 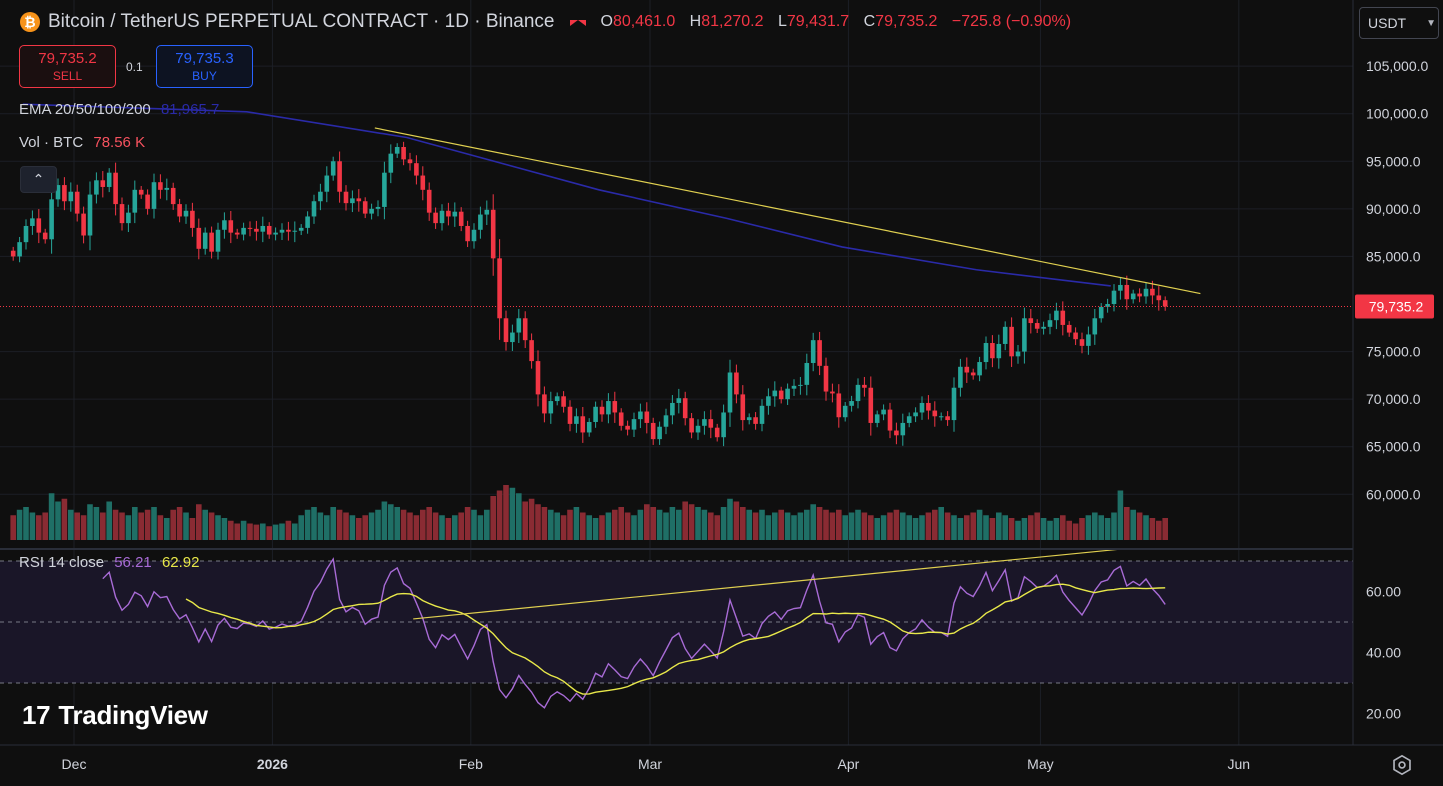 What do you see at coordinates (1394, 306) in the screenshot?
I see `last-price-tag: 79,735.2` at bounding box center [1394, 306].